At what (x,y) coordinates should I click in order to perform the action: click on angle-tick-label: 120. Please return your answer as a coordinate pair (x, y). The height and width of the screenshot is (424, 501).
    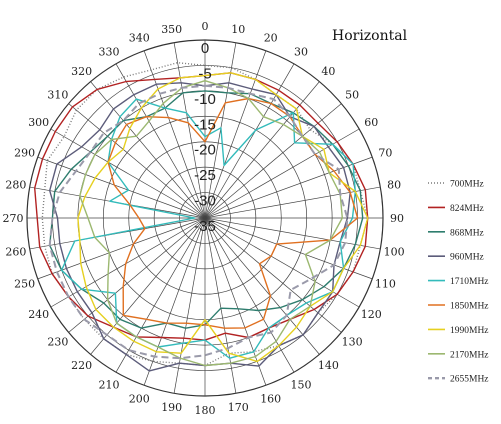
    Looking at the image, I should click on (371, 314).